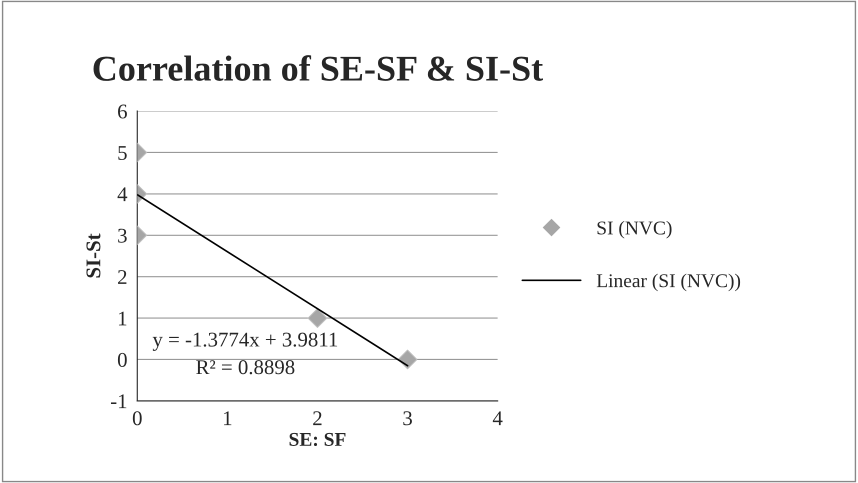 This screenshot has width=858, height=483. What do you see at coordinates (318, 439) in the screenshot?
I see `x-axis-title: SE: SF` at bounding box center [318, 439].